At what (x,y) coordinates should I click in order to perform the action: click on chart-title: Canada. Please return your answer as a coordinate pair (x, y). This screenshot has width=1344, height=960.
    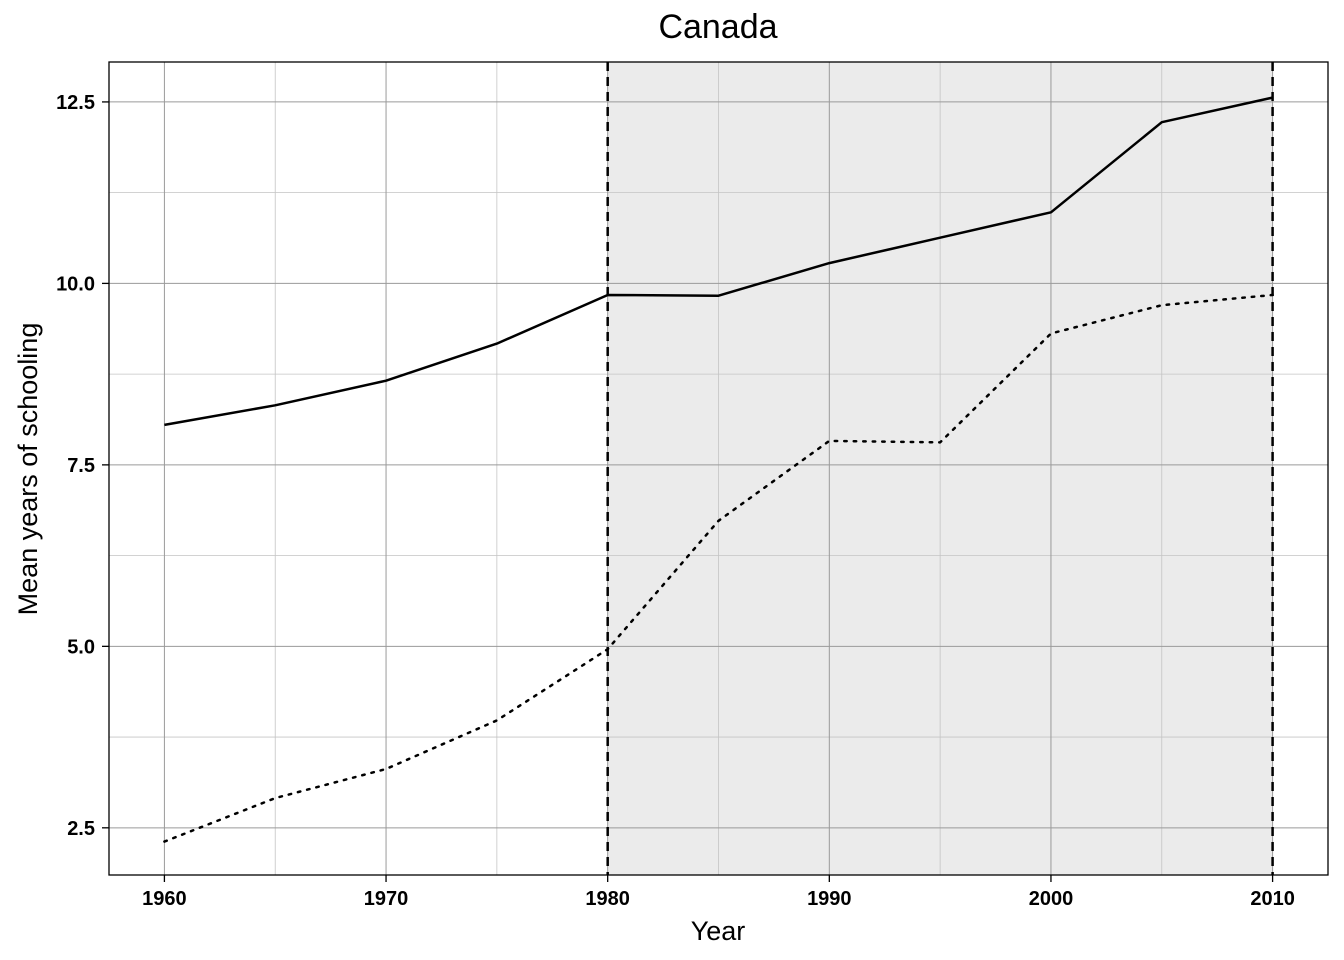
    Looking at the image, I should click on (717, 27).